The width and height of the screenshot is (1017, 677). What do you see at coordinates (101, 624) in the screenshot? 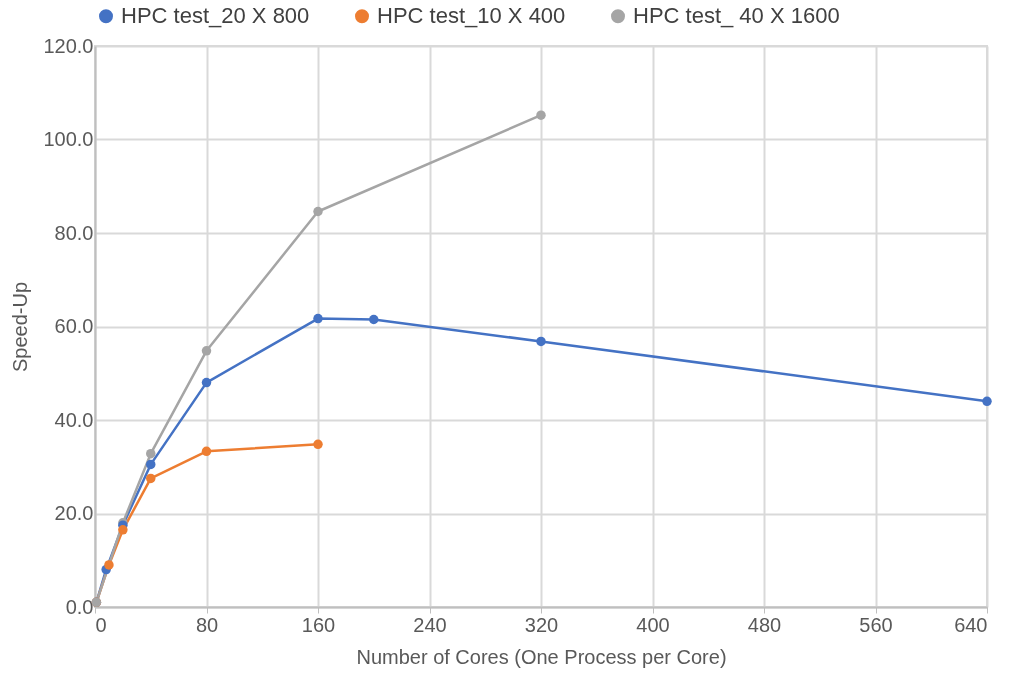
I see `x-tick-label: 0` at bounding box center [101, 624].